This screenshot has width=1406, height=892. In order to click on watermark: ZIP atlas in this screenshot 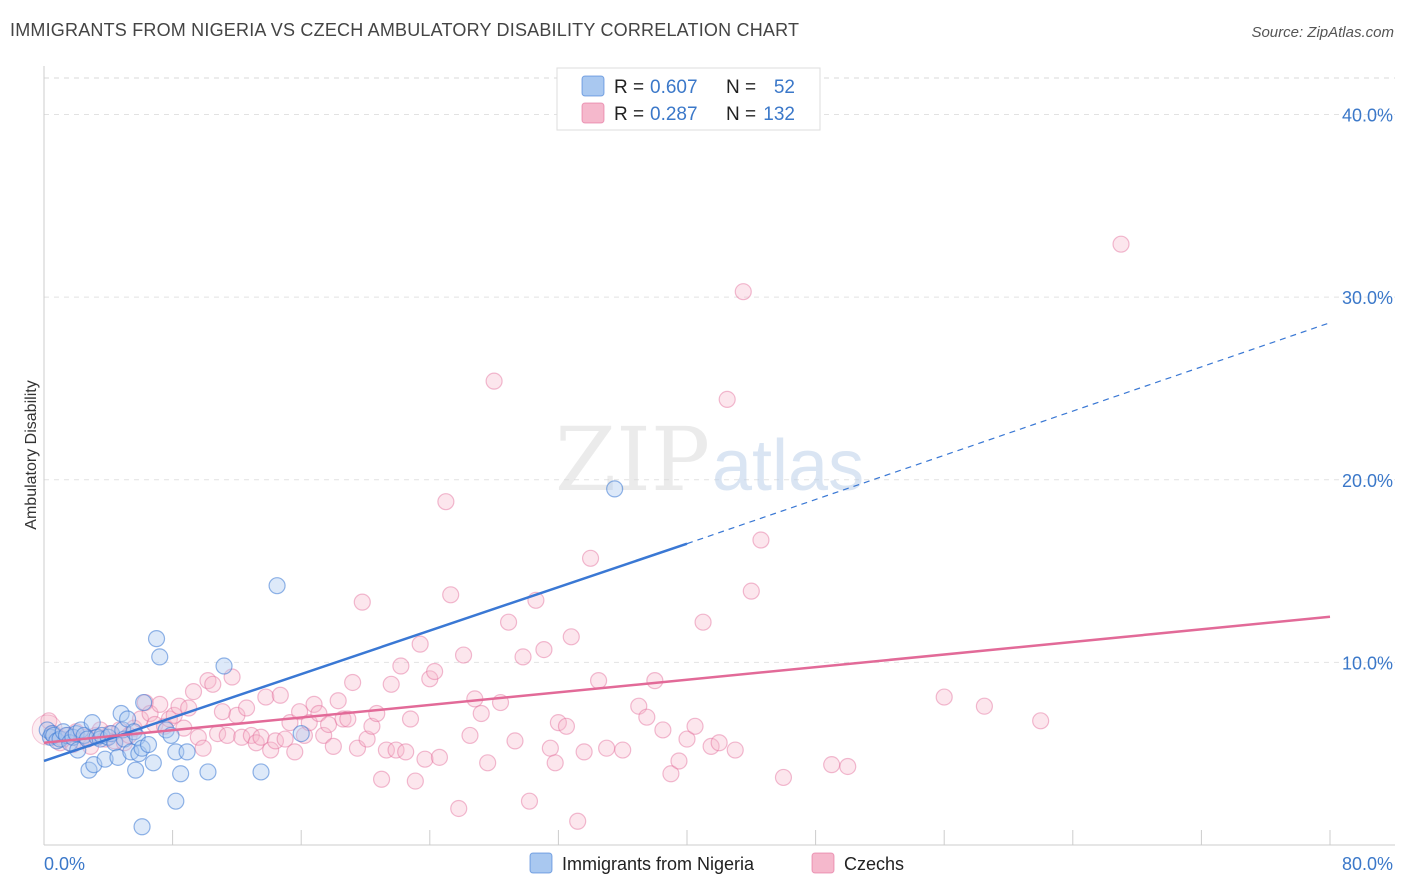, I will do `click(709, 459)`.